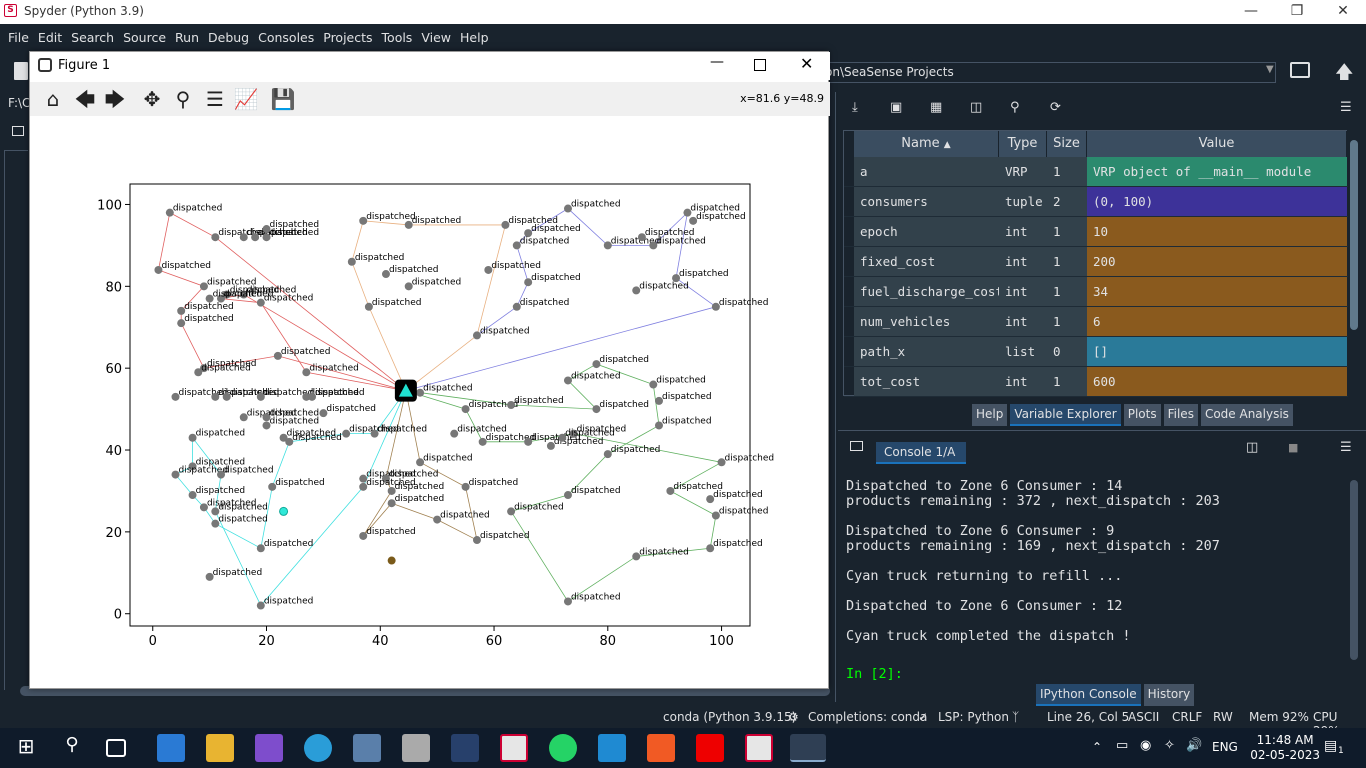  What do you see at coordinates (1251, 11) in the screenshot?
I see `minimize-button: —` at bounding box center [1251, 11].